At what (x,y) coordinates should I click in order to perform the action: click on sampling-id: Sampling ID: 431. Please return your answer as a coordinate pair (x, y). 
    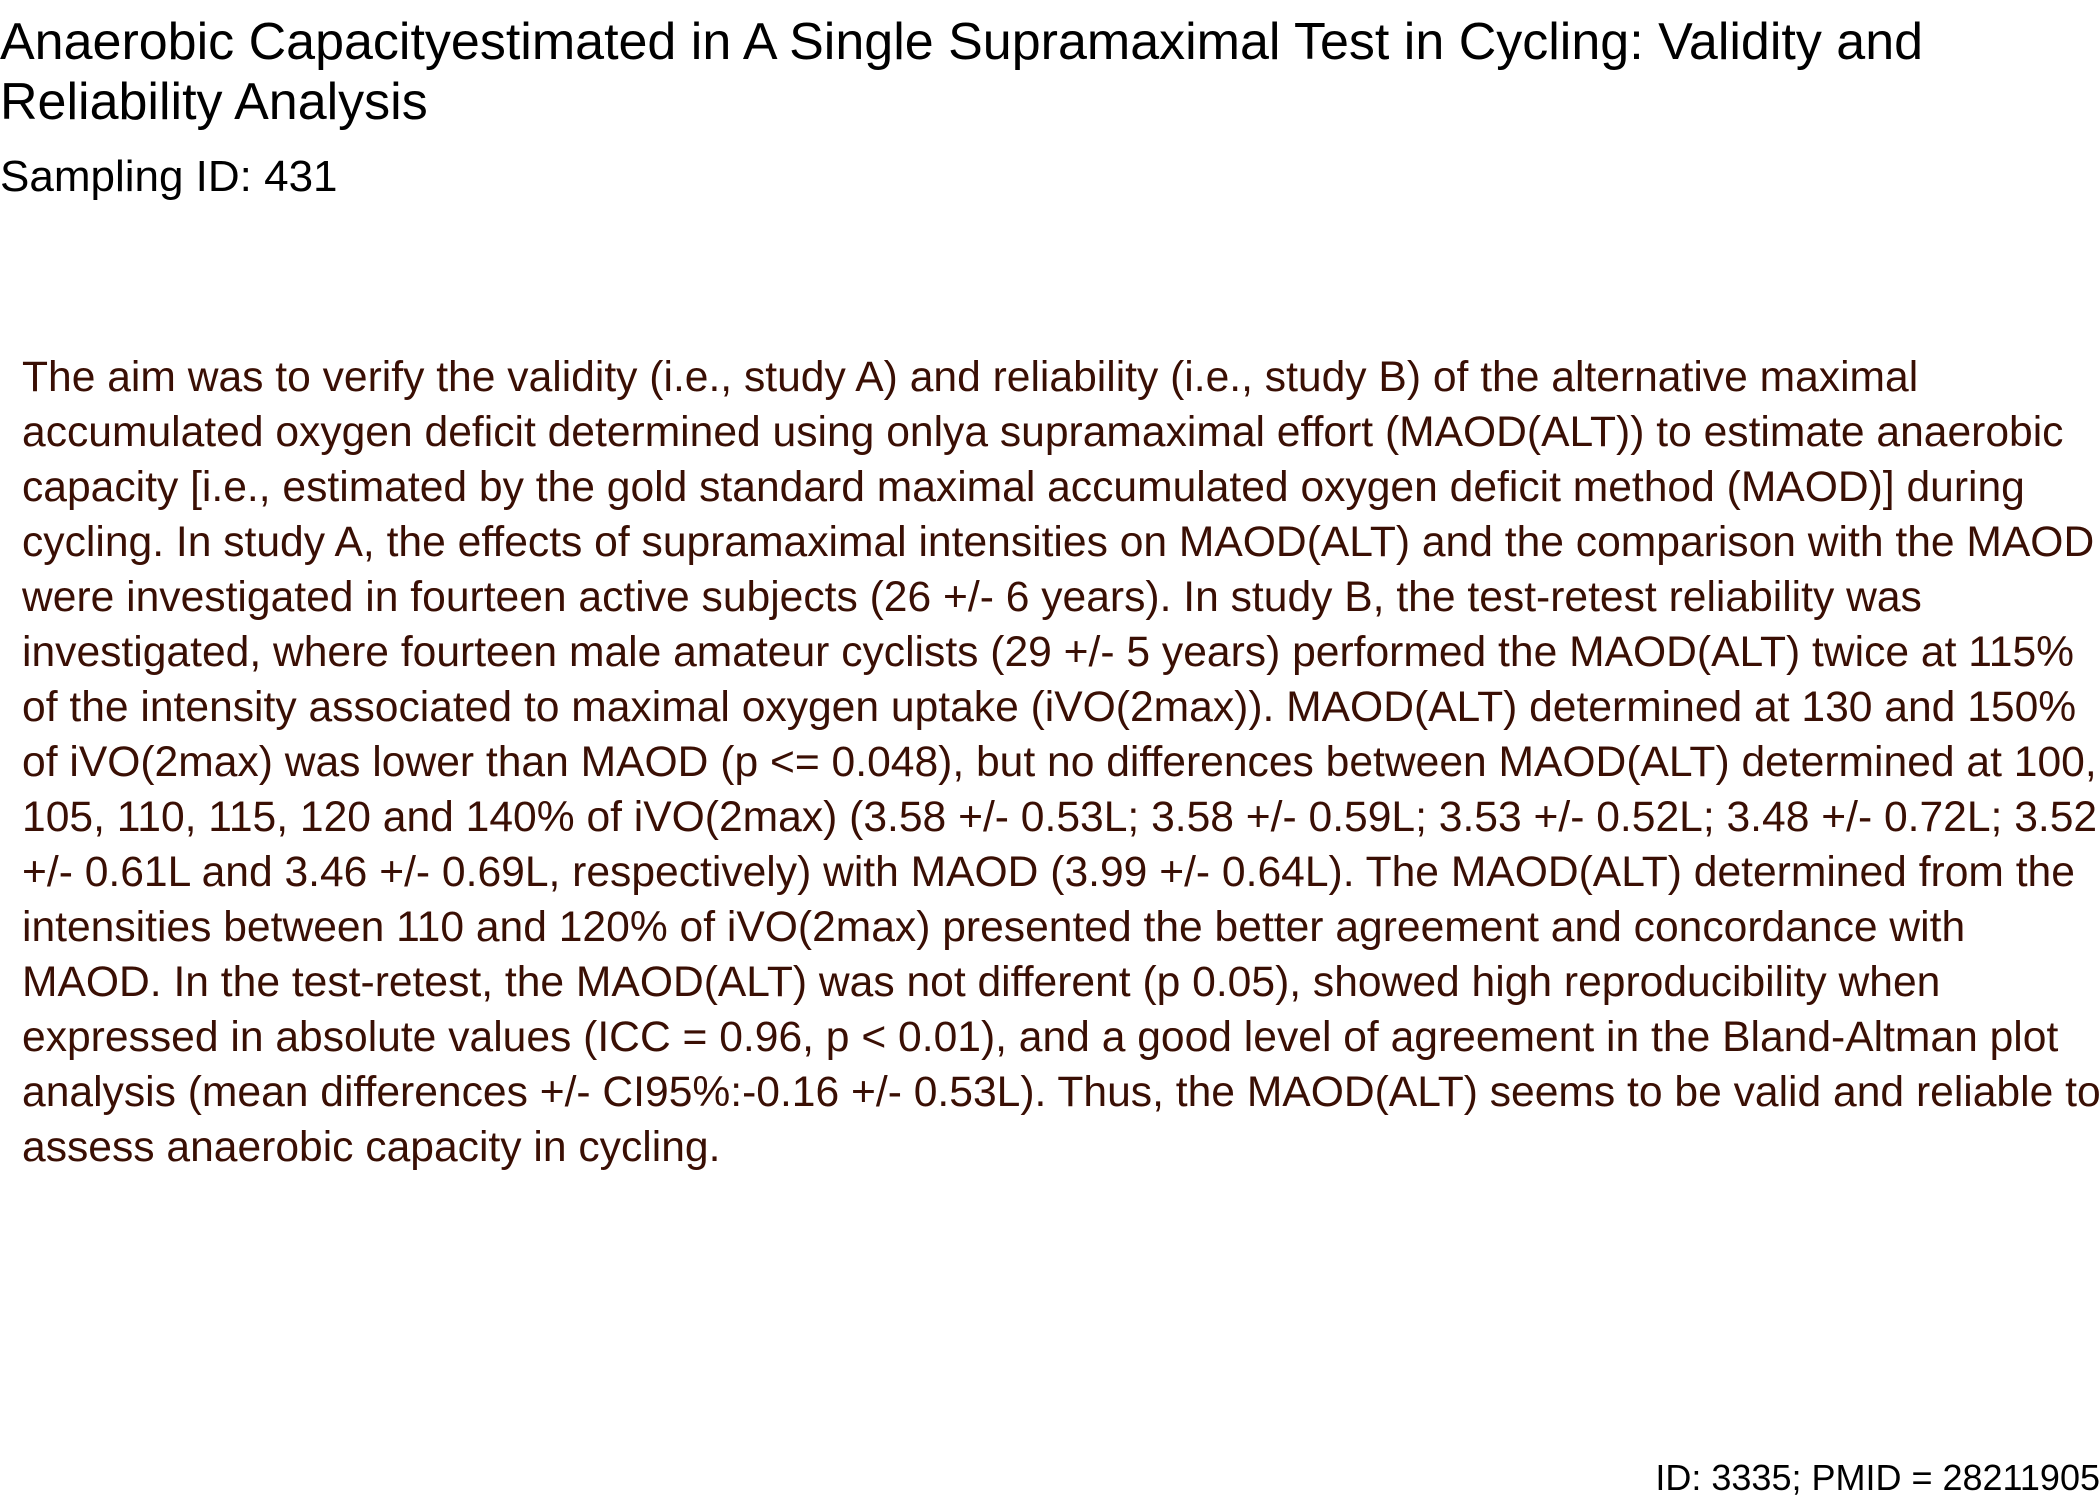
    Looking at the image, I should click on (169, 176).